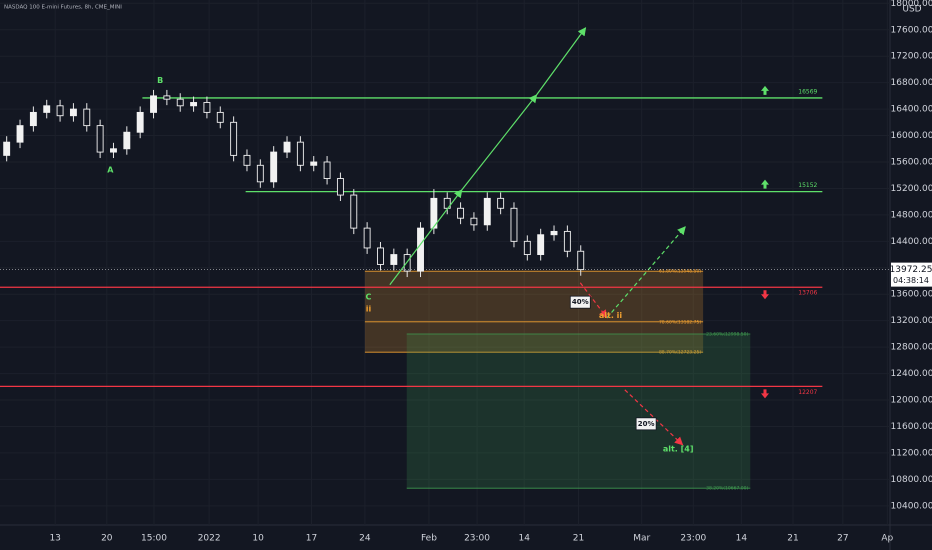 Image resolution: width=932 pixels, height=550 pixels. Describe the element at coordinates (63, 8) in the screenshot. I see `chart-title: NASDAQ 100 E-mini Futures, 8h, CME_MINI` at that location.